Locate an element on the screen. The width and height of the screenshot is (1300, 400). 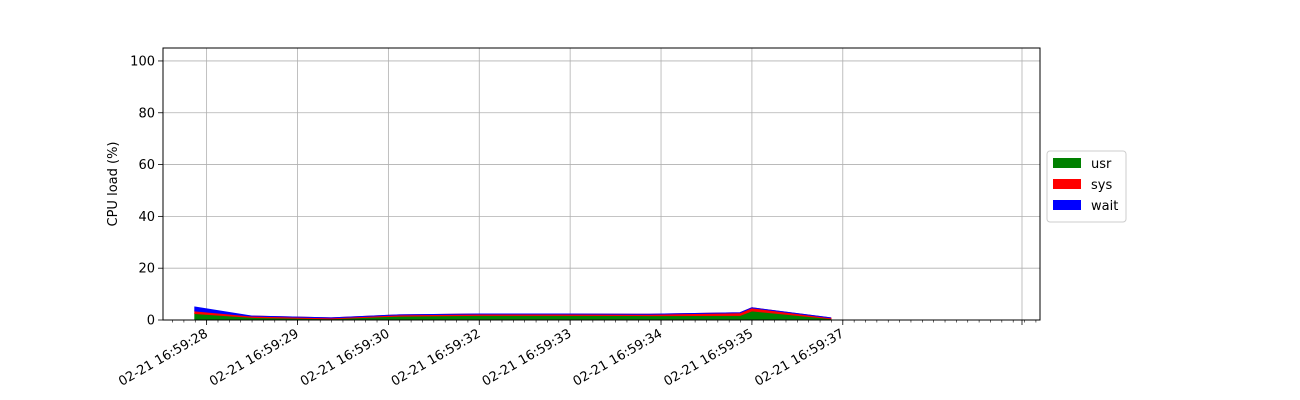
x-tick-label: 02-21 16:59:29 is located at coordinates (254, 357).